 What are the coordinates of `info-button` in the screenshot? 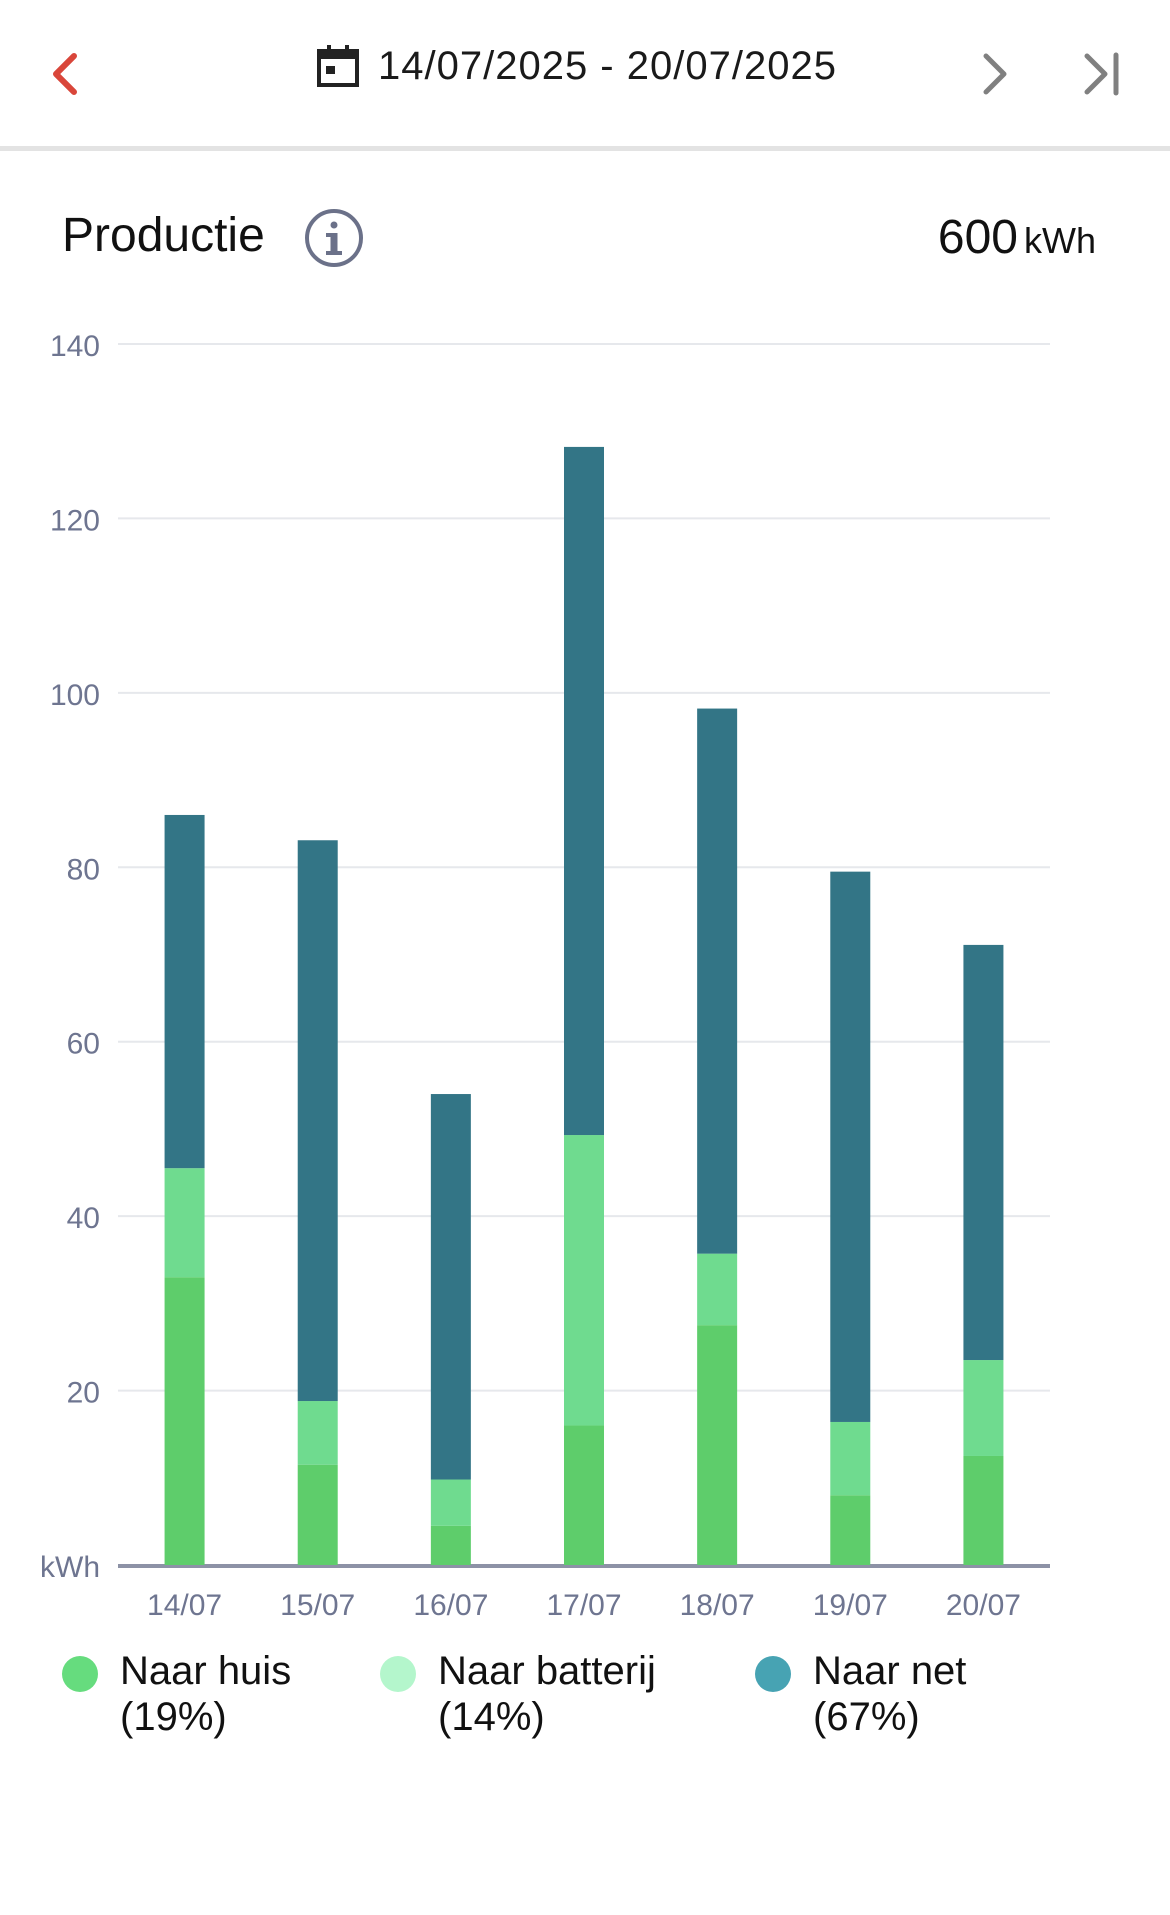 It's located at (334, 238).